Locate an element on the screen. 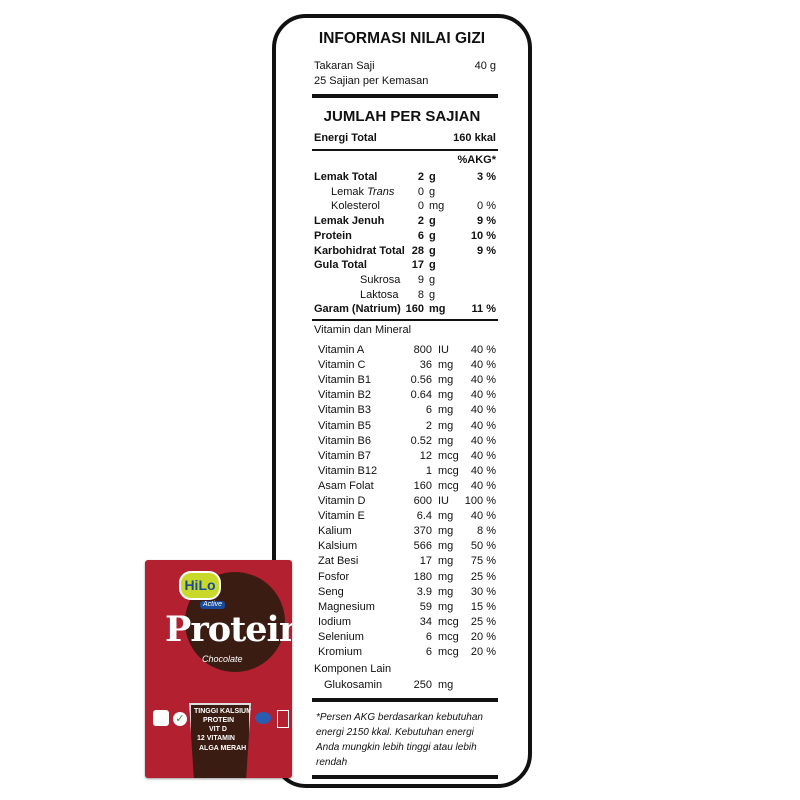 This screenshot has width=800, height=800. vitamin-row: Vitamin B12 1 mcg 40 % is located at coordinates (402, 472).